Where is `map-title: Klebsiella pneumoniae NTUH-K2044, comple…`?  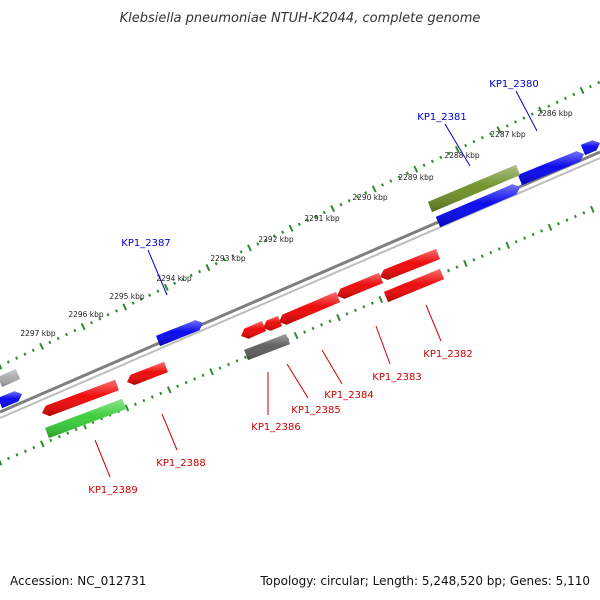 map-title: Klebsiella pneumoniae NTUH-K2044, comple… is located at coordinates (300, 18).